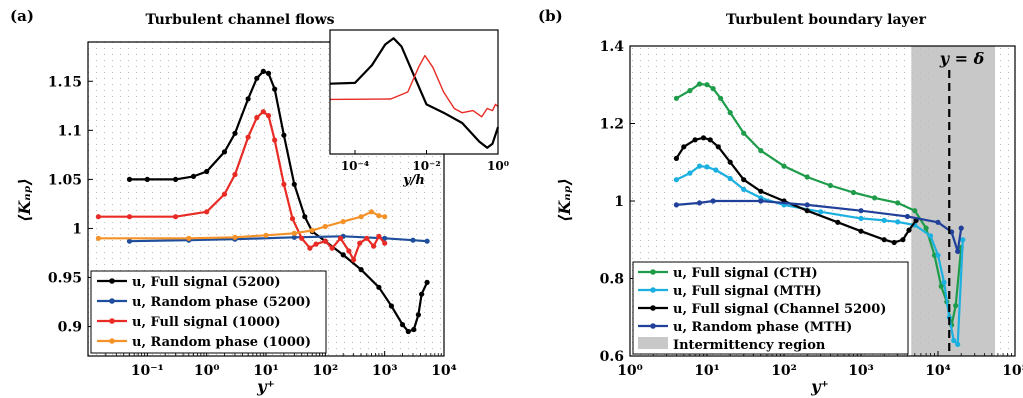 The height and width of the screenshot is (398, 1023). I want to click on legend-a-label: u, Full signal (1000), so click(206, 322).